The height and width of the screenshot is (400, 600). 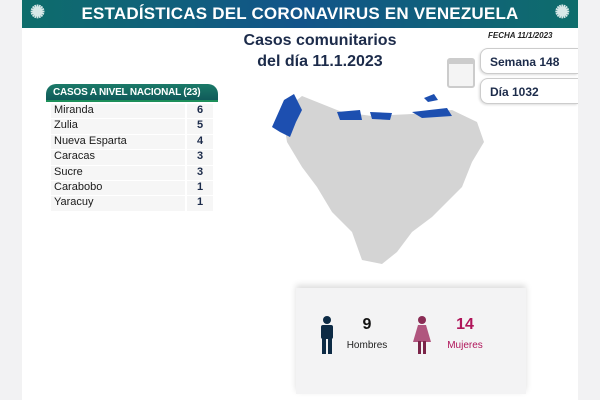 What do you see at coordinates (465, 324) in the screenshot?
I see `women-count: 14` at bounding box center [465, 324].